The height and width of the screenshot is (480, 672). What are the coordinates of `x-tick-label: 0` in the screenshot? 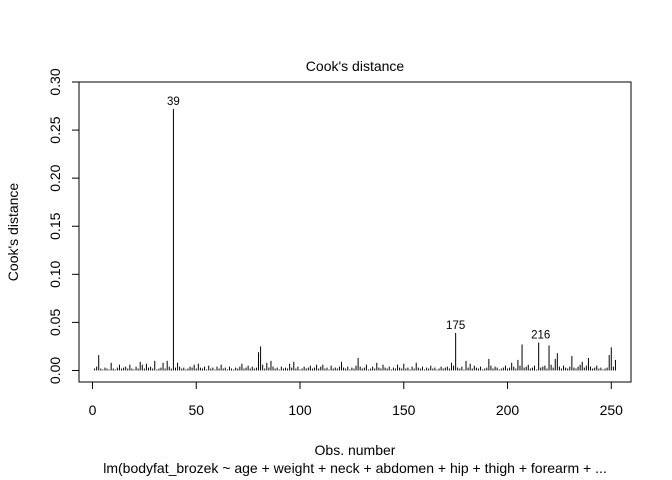 It's located at (93, 410).